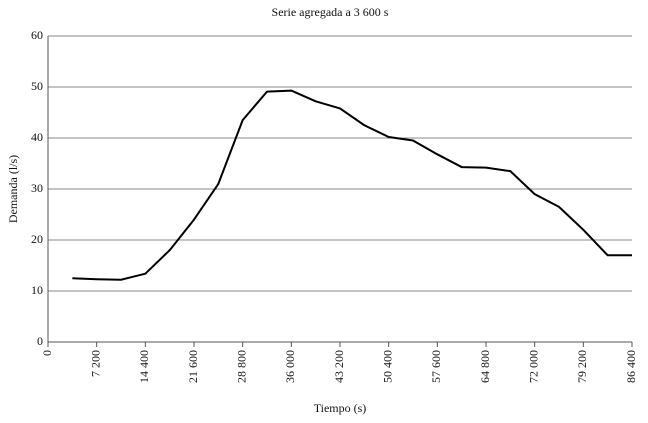  Describe the element at coordinates (582, 366) in the screenshot. I see `x-tick-label: 79 200` at that location.